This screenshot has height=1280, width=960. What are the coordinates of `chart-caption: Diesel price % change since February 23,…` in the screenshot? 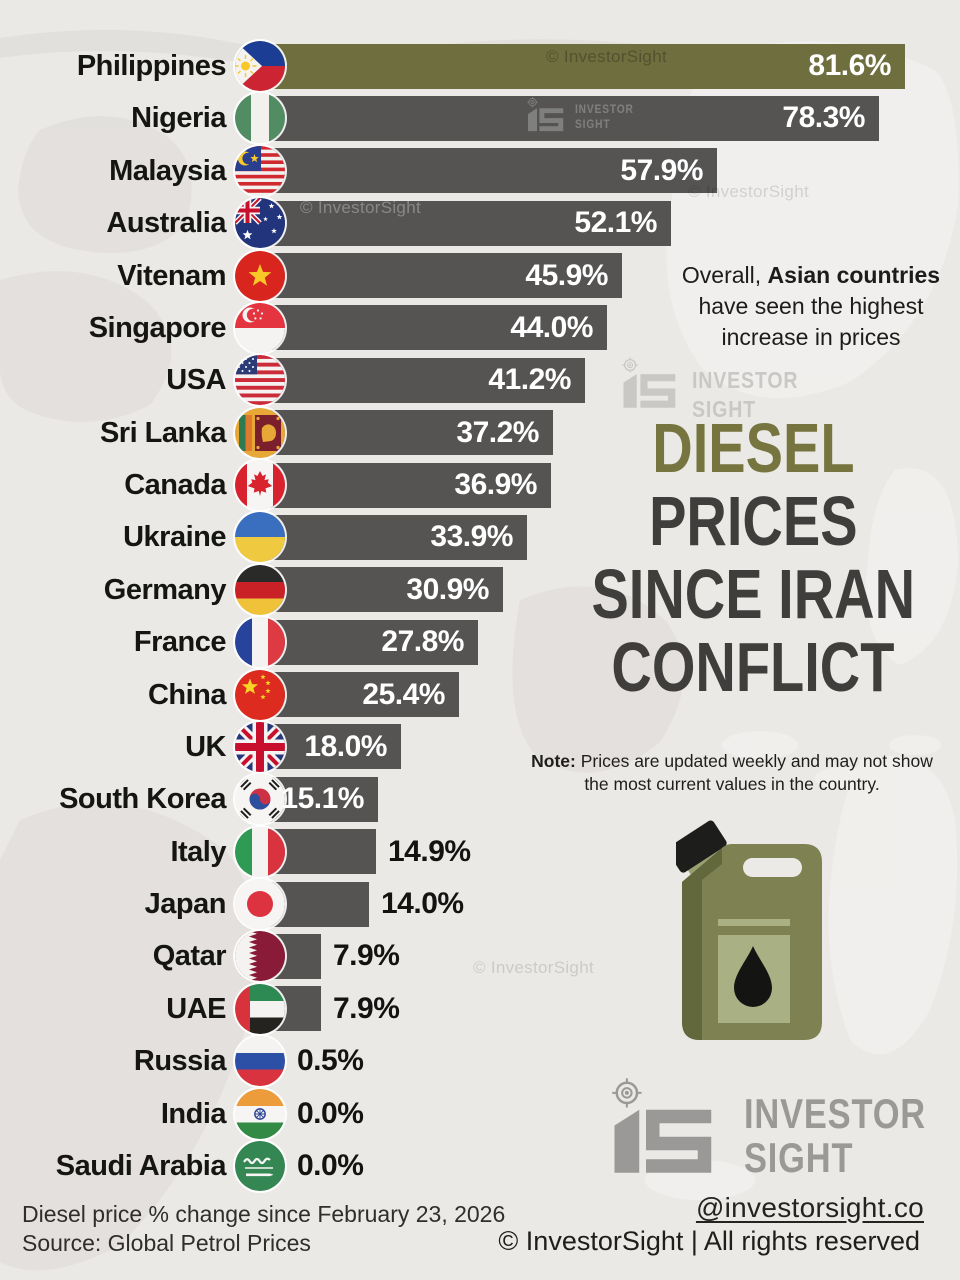 It's located at (264, 1214).